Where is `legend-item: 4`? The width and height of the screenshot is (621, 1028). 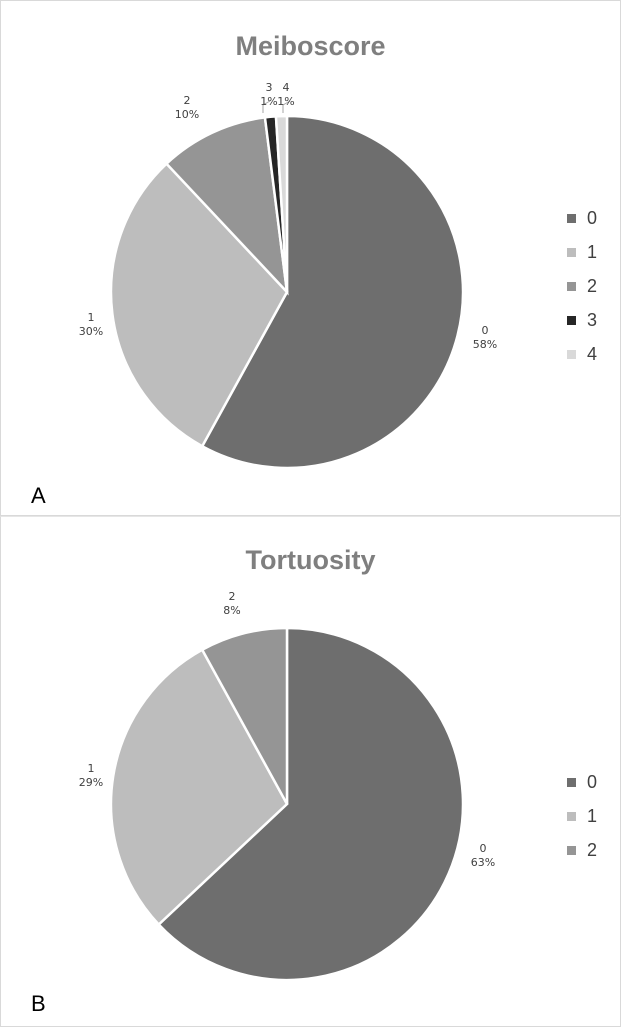
legend-item: 4 is located at coordinates (582, 354).